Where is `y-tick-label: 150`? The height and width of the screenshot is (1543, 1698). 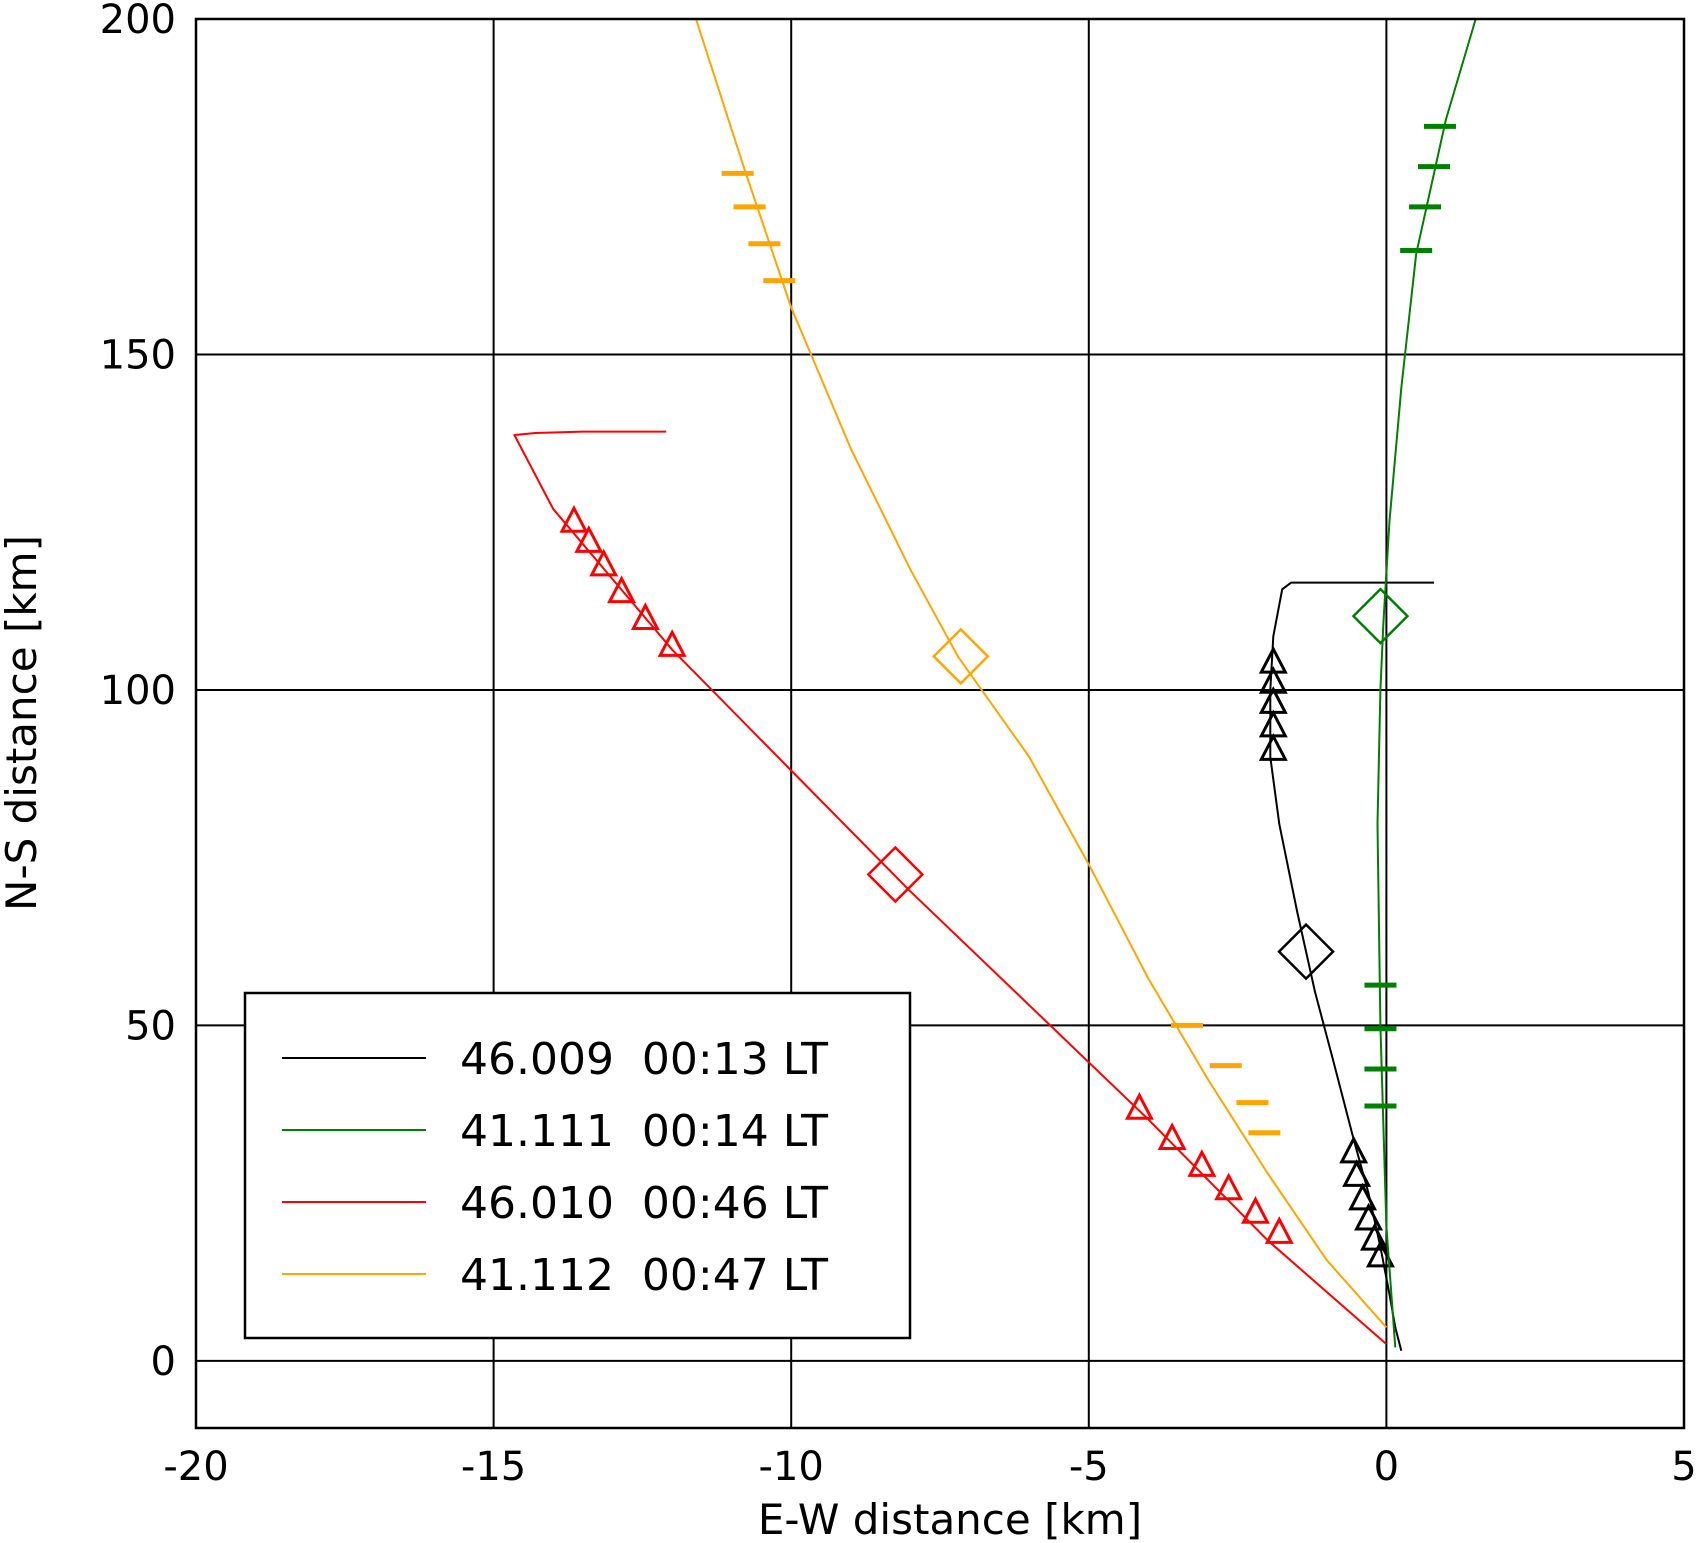
y-tick-label: 150 is located at coordinates (138, 355).